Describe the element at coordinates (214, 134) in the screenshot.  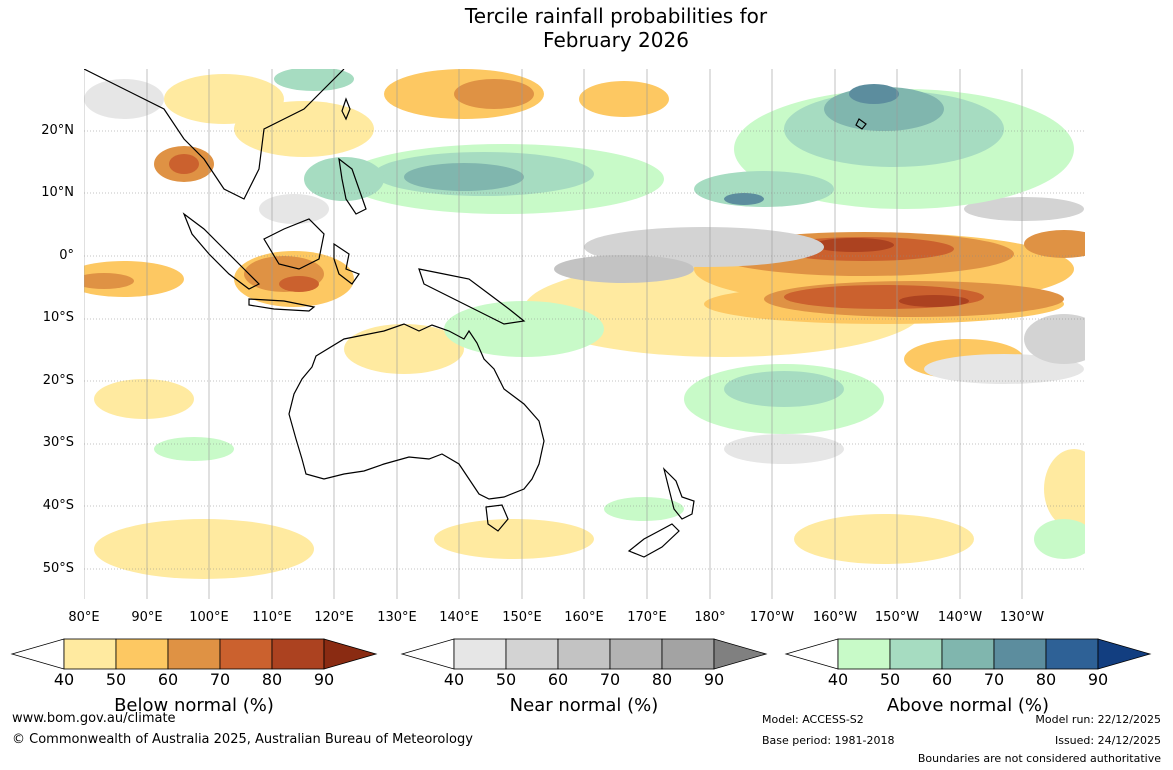
I see `asia-mainland` at that location.